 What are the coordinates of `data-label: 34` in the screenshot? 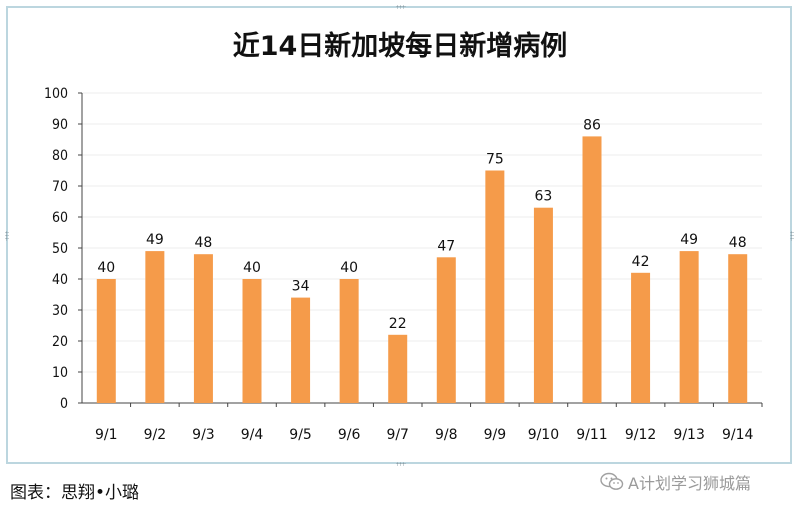 It's located at (301, 287).